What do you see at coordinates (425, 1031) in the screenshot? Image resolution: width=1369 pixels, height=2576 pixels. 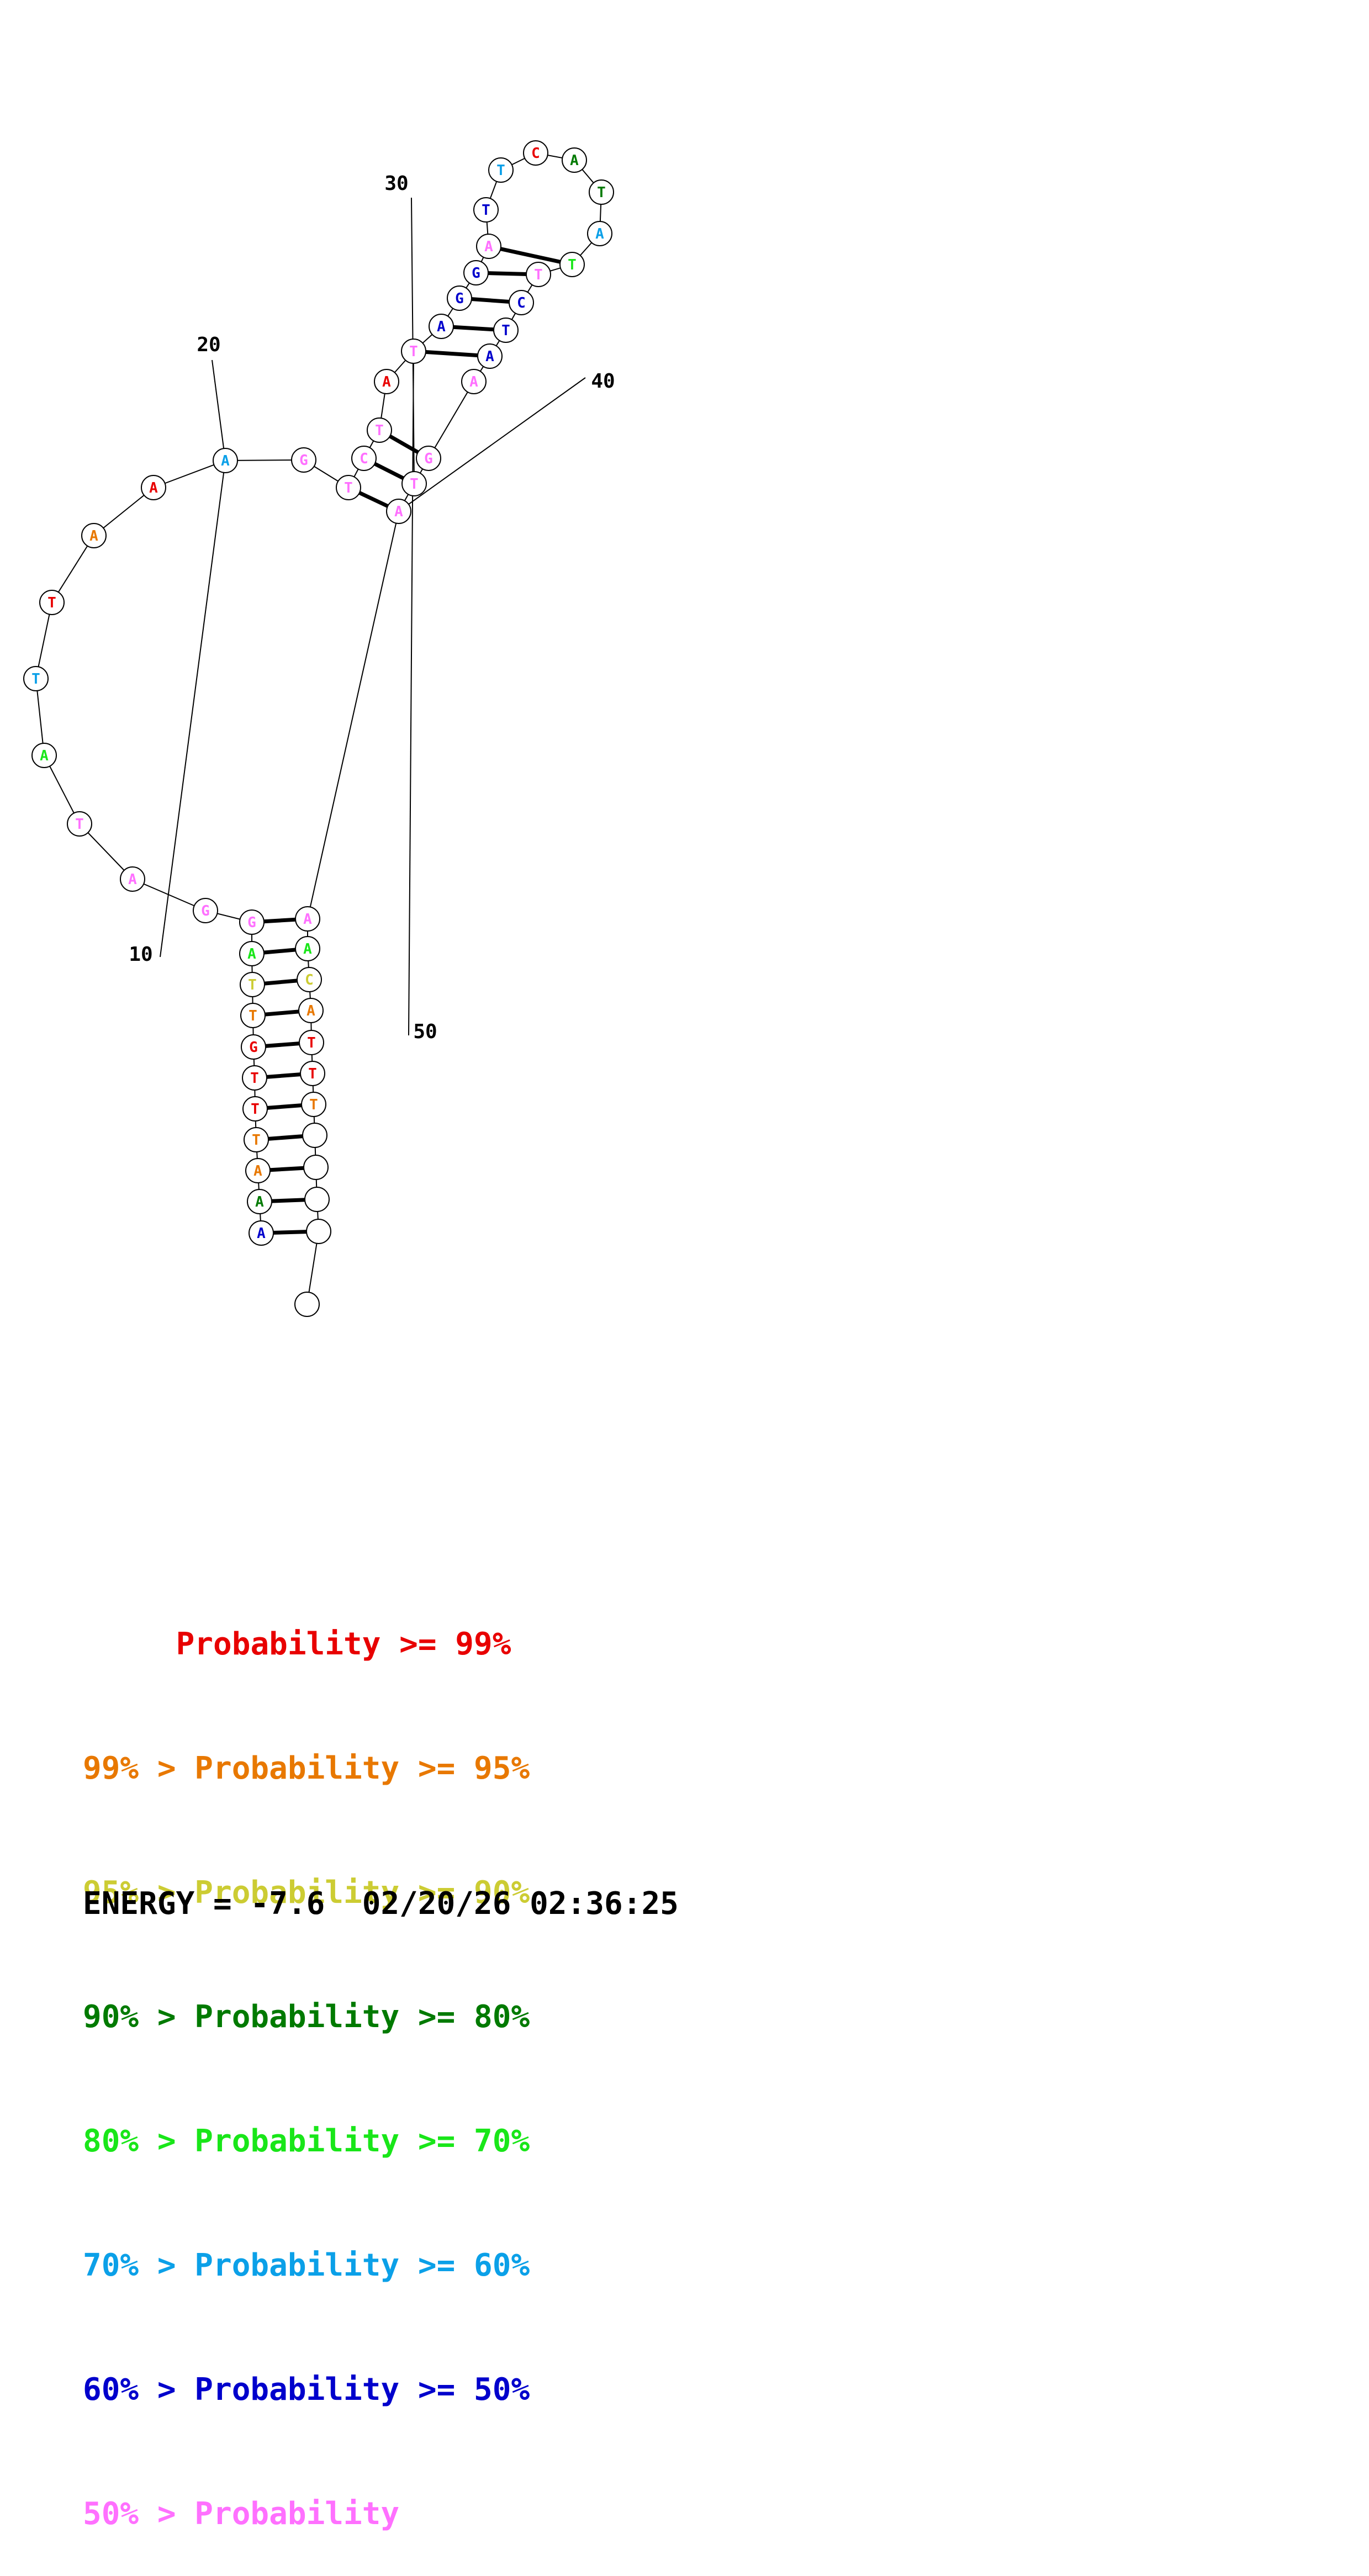 I see `position-number: 50` at bounding box center [425, 1031].